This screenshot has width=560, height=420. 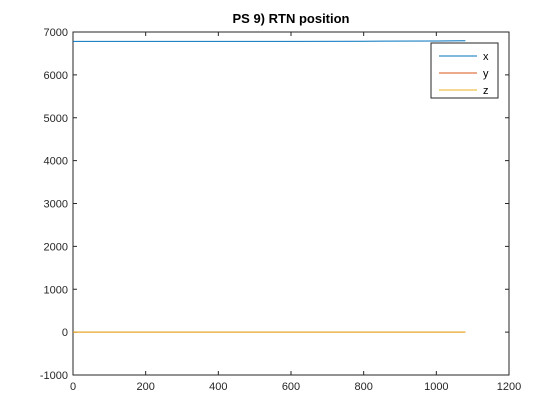 What do you see at coordinates (363, 387) in the screenshot?
I see `x-tick-label: 800` at bounding box center [363, 387].